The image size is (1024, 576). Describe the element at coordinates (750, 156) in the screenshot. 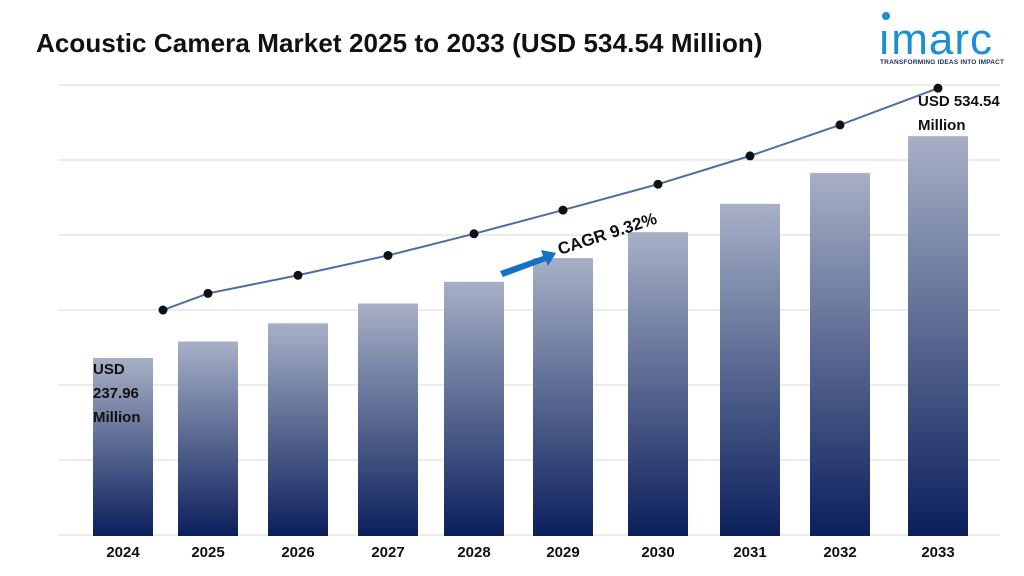

I see `trend-point-2031` at that location.